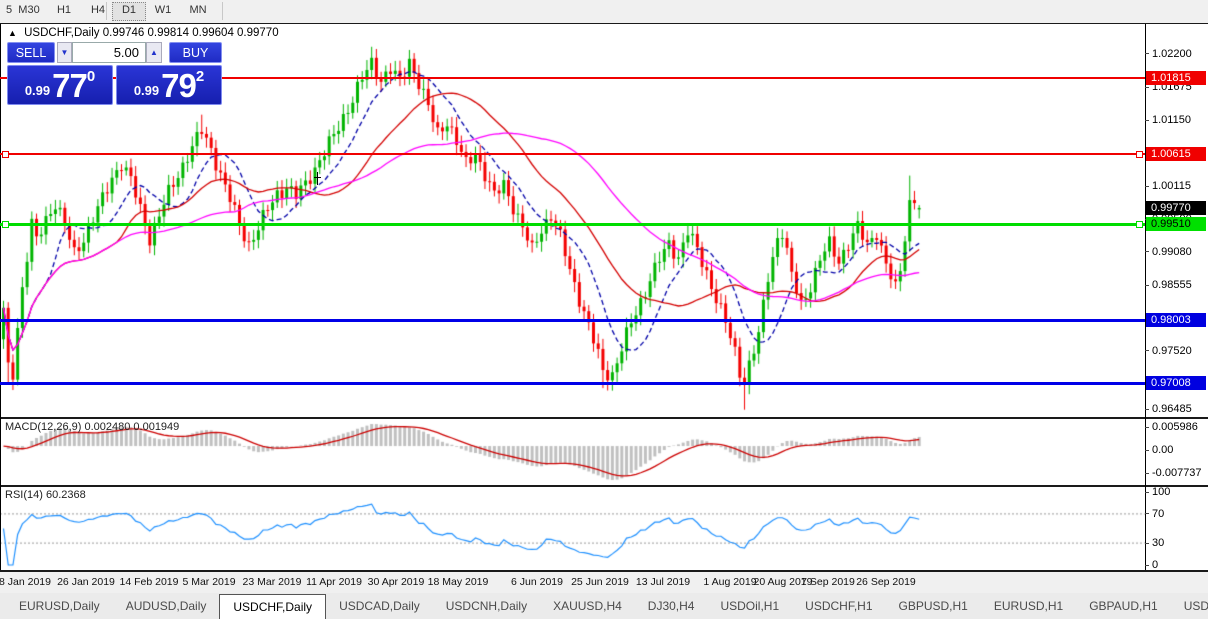 The image size is (1208, 619). Describe the element at coordinates (98, 10) in the screenshot. I see `timeframe-button-h4: H4` at that location.